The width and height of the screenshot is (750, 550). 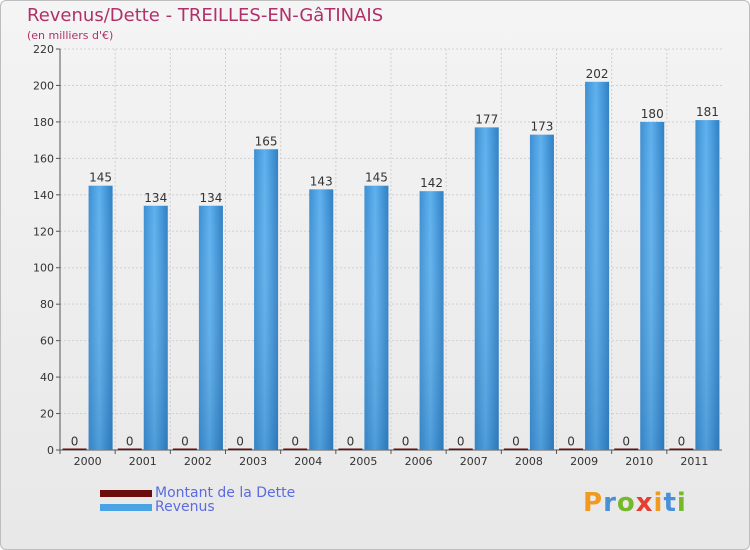 What do you see at coordinates (43, 85) in the screenshot?
I see `y-tick-label: 200` at bounding box center [43, 85].